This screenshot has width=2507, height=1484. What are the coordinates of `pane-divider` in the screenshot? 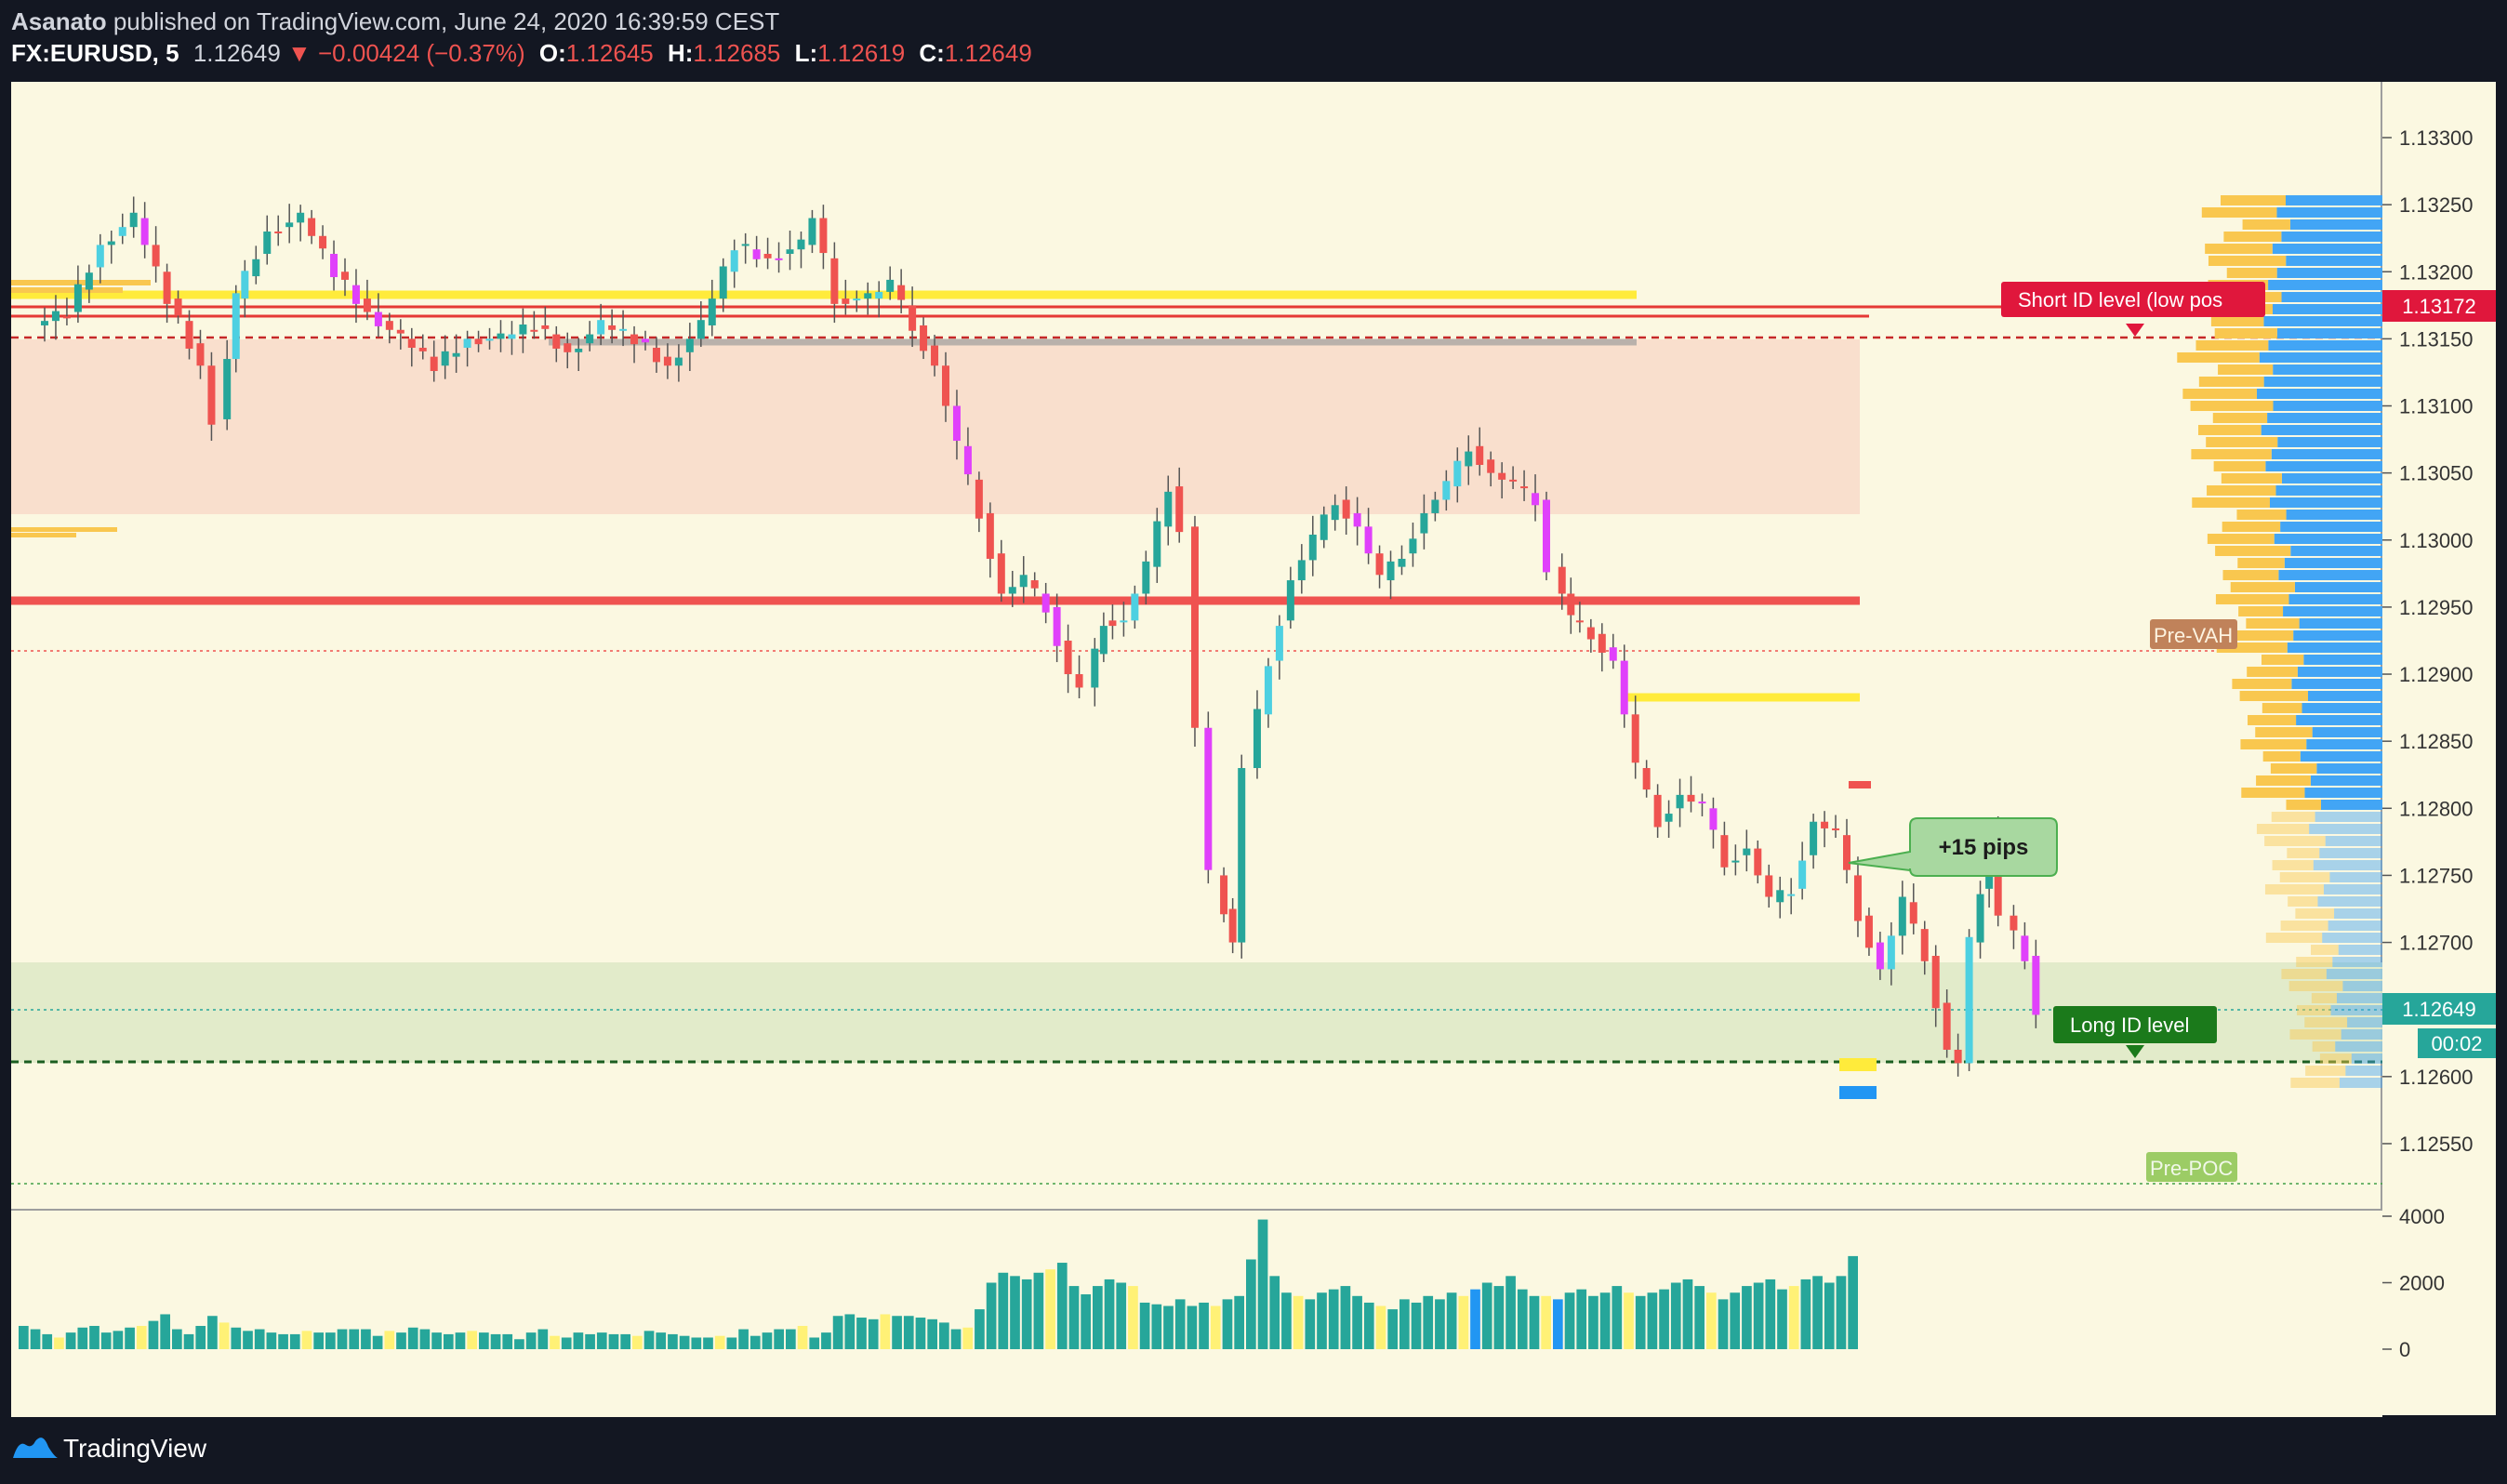 It's located at (1196, 1210).